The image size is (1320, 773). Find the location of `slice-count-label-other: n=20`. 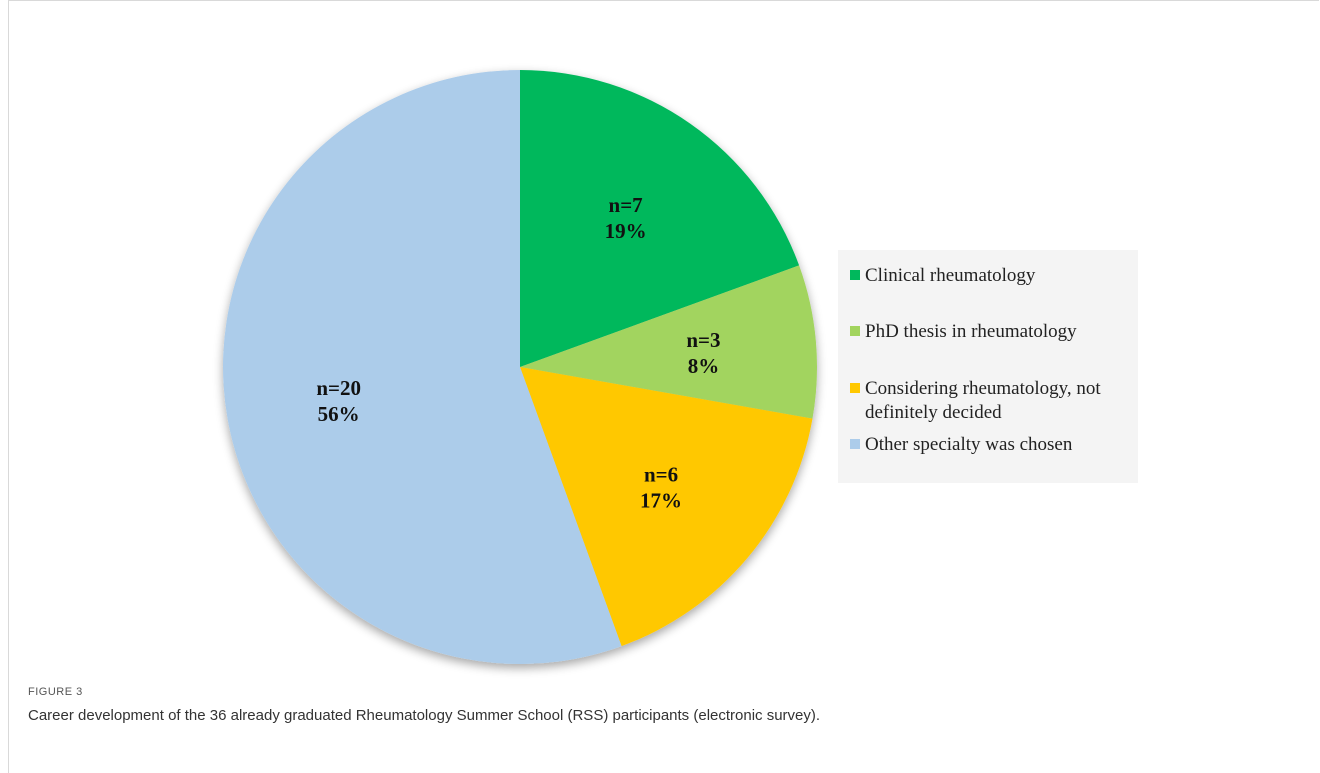

slice-count-label-other: n=20 is located at coordinates (338, 388).